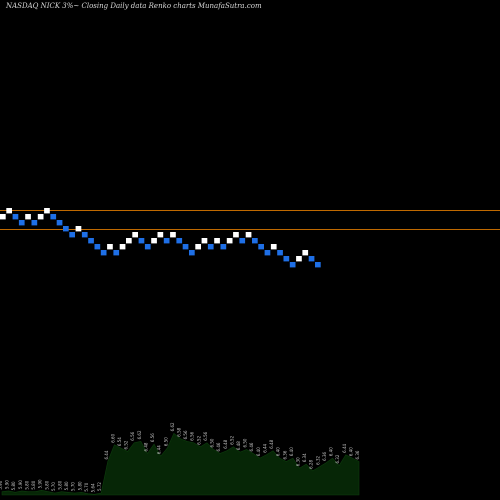 The image size is (500, 500). I want to click on price-area, so click(180, 464).